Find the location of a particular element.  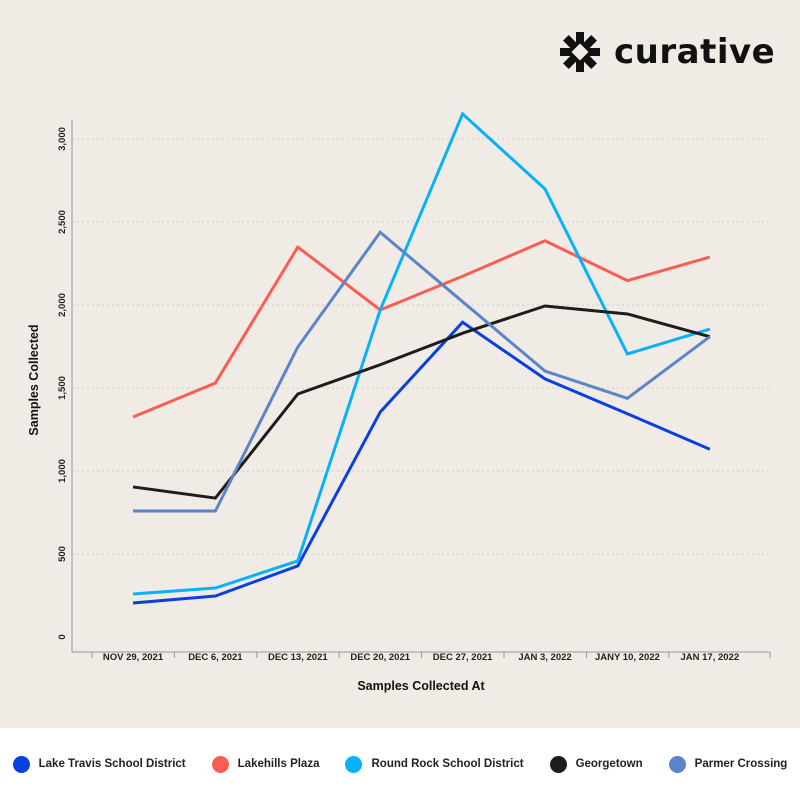

legend-label: Lake Travis School District is located at coordinates (112, 764).